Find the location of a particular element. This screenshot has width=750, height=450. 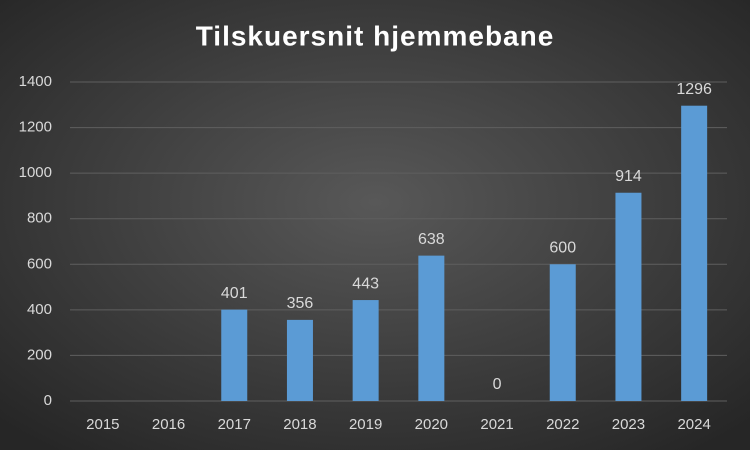

x-tick-label: 2022 is located at coordinates (562, 424).